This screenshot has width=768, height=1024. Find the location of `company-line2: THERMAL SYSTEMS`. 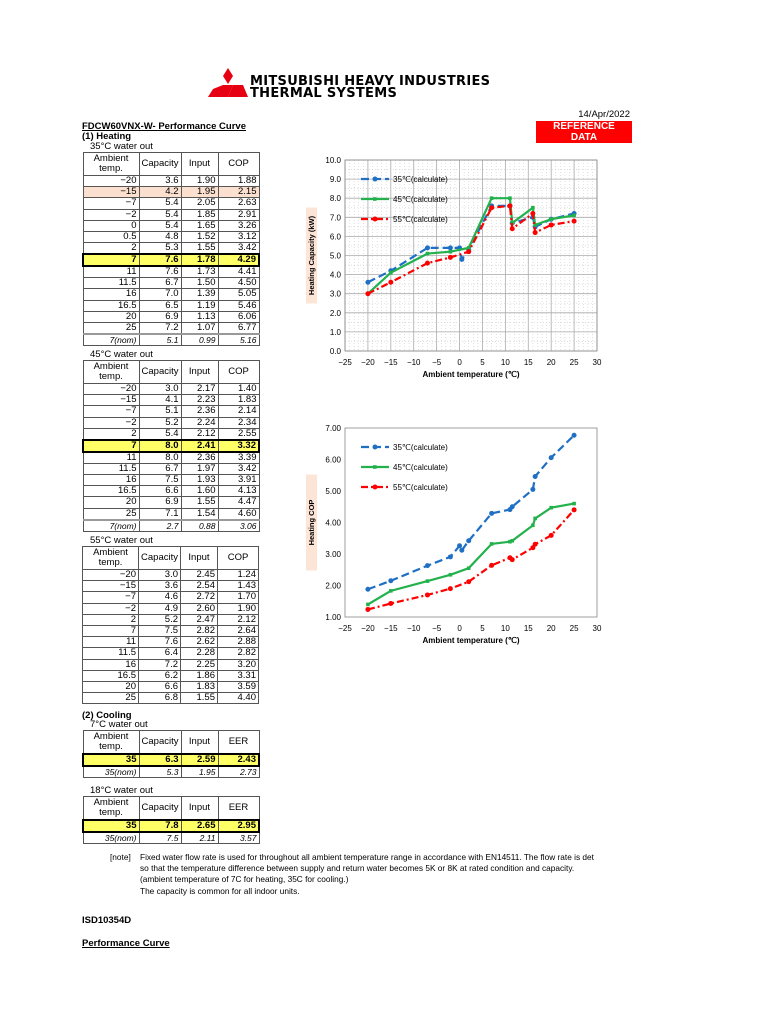

company-line2: THERMAL SYSTEMS is located at coordinates (324, 93).